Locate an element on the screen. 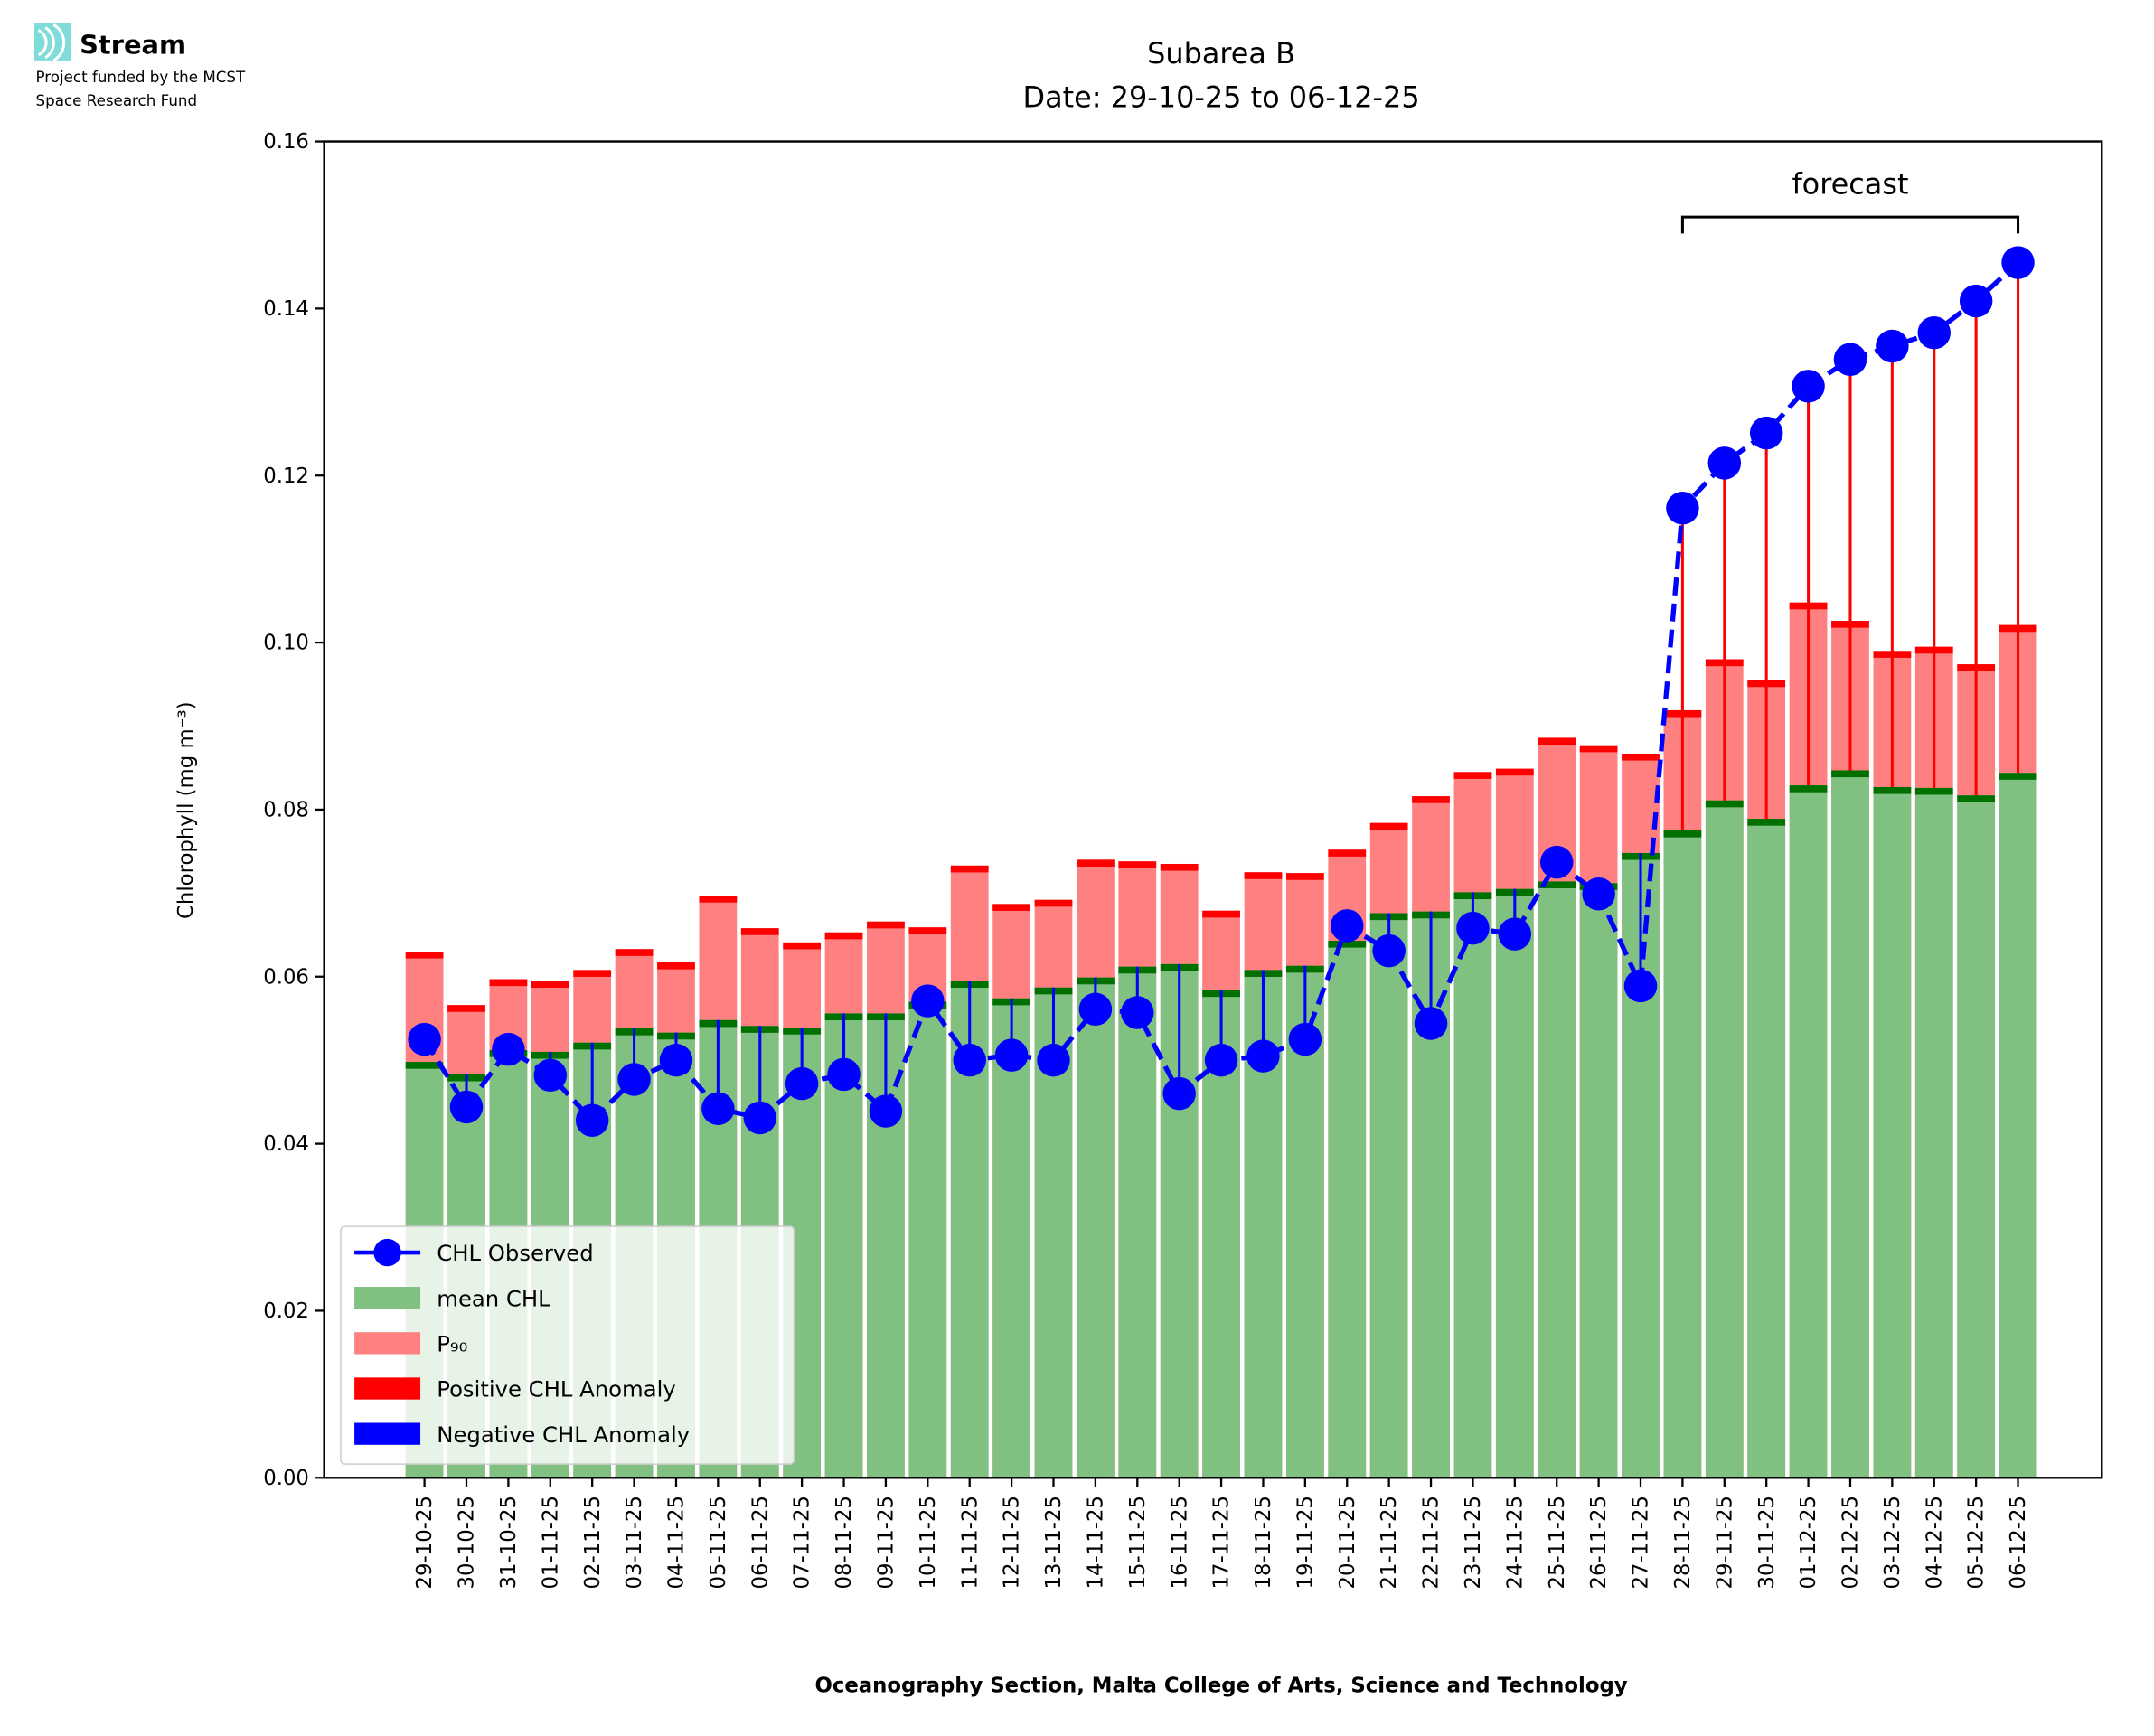 This screenshot has width=2154, height=1736. legend-marker-observed is located at coordinates (387, 1252).